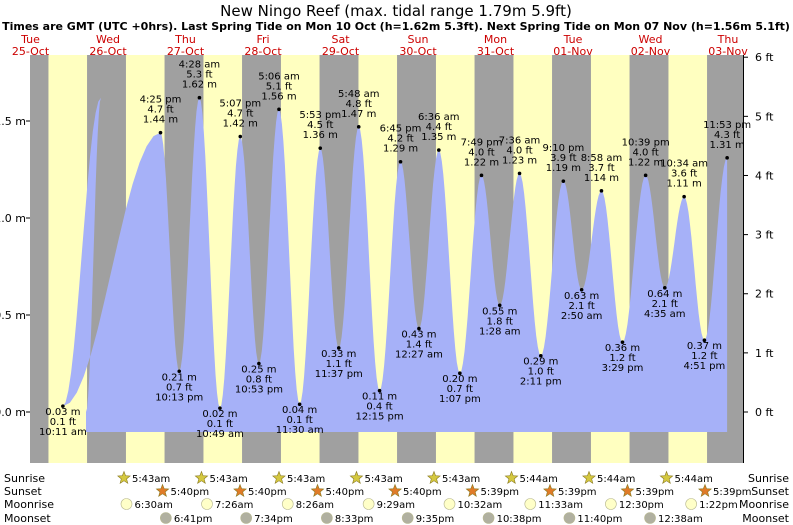 This screenshot has width=793, height=525. What do you see at coordinates (727, 125) in the screenshot?
I see `tide-time: 11:53 pm` at bounding box center [727, 125].